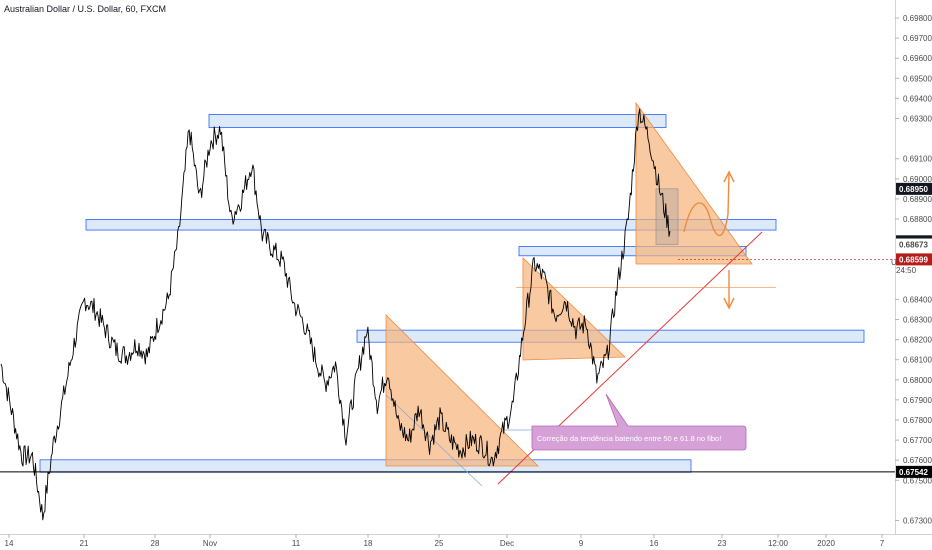  I want to click on x-tick-label: 11, so click(296, 543).